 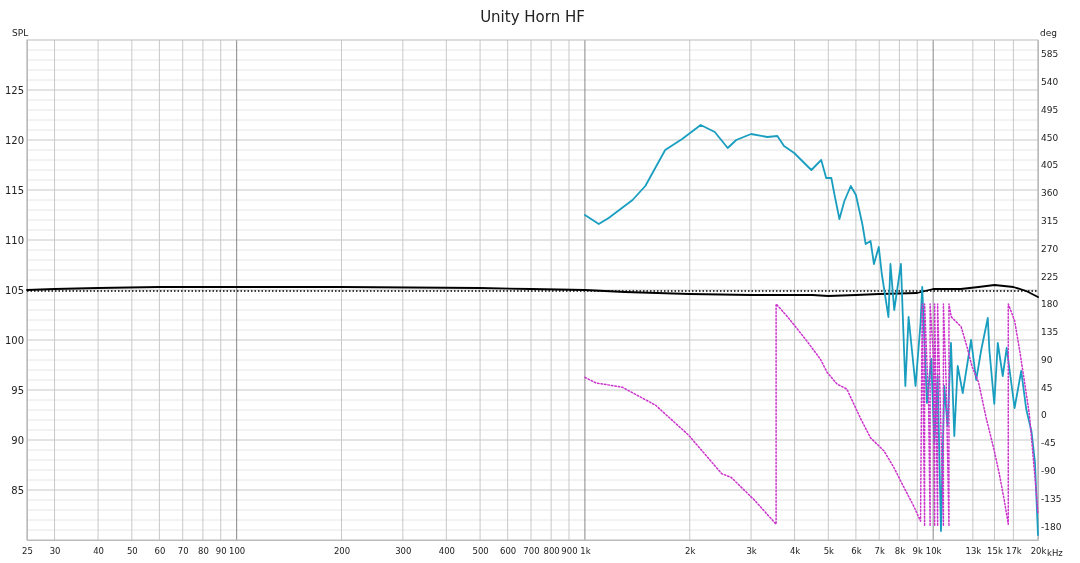 I want to click on y2-tick-label: 585, so click(x=1050, y=54).